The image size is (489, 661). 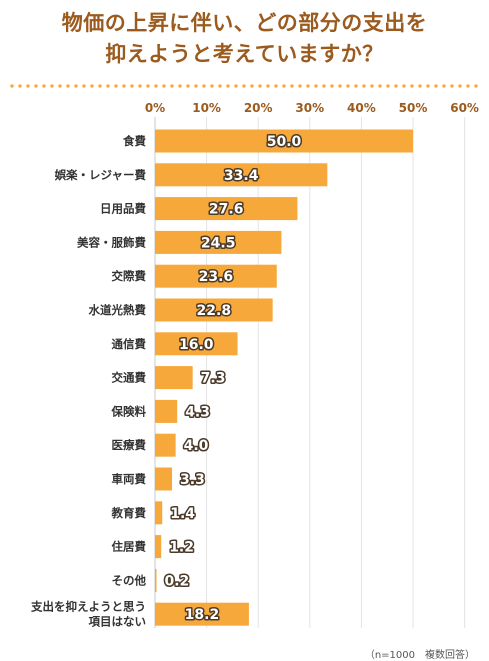 I want to click on value-label-1: 33.4, so click(x=241, y=176).